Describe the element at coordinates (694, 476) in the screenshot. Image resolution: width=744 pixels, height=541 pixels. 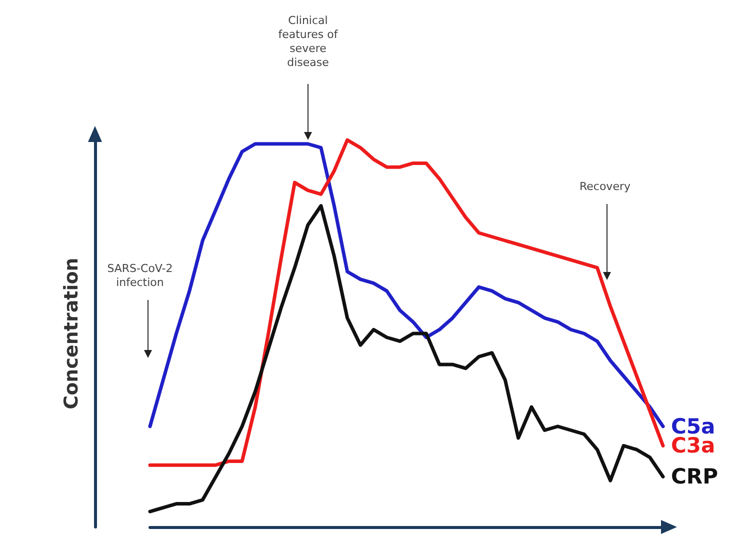
I see `series-label: CRP` at that location.